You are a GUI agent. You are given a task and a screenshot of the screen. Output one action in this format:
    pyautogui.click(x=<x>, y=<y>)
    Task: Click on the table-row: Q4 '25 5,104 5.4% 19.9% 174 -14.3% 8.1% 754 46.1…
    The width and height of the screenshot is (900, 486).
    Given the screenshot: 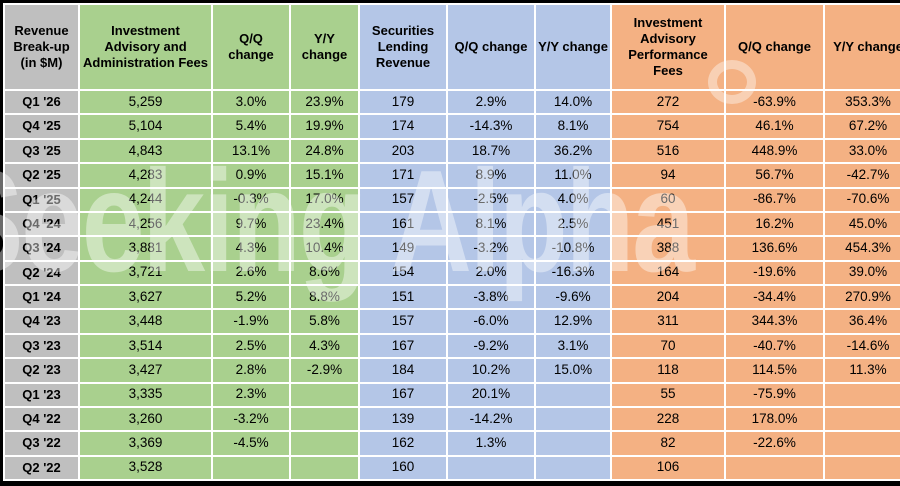 What is the action you would take?
    pyautogui.click(x=452, y=126)
    